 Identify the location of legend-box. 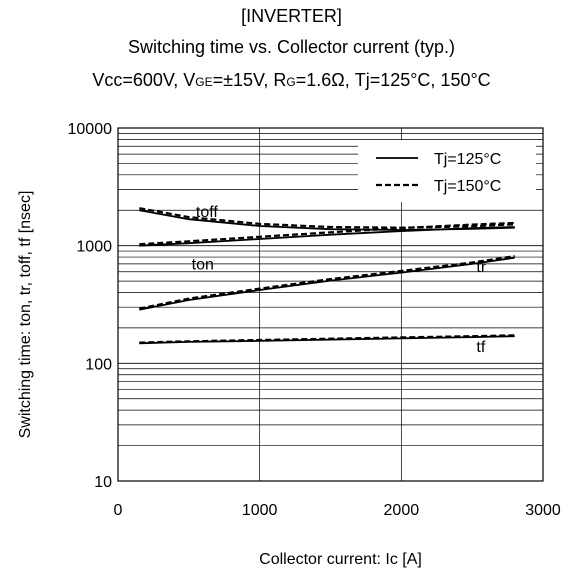
(447, 171).